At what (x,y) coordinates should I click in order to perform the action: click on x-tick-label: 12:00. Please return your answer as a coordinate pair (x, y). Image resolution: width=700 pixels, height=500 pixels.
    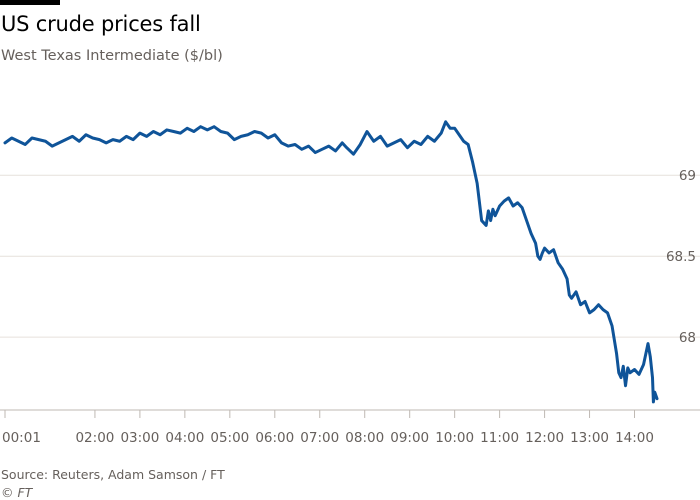
    Looking at the image, I should click on (544, 438).